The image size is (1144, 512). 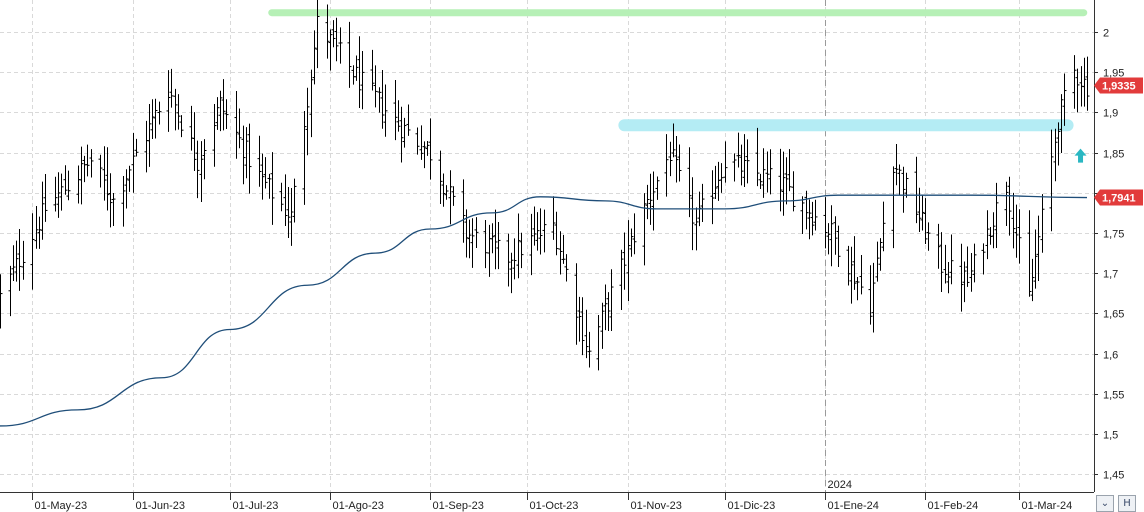 I want to click on moving-average-tag-label: 1,7941, so click(x=1119, y=199).